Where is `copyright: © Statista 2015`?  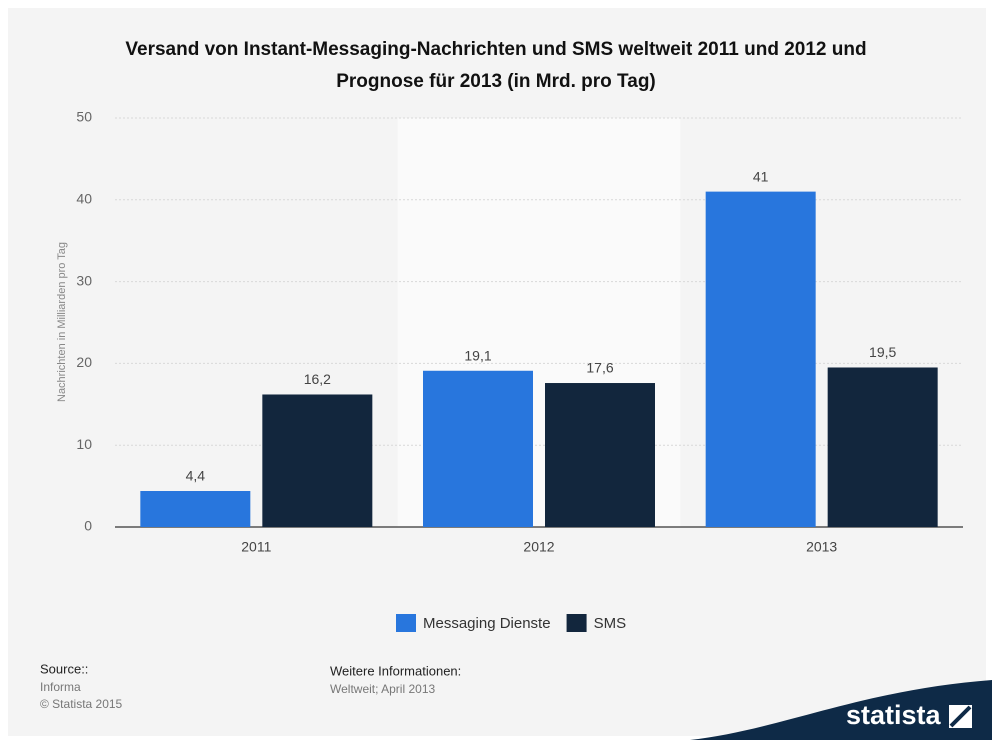
copyright: © Statista 2015 is located at coordinates (81, 704).